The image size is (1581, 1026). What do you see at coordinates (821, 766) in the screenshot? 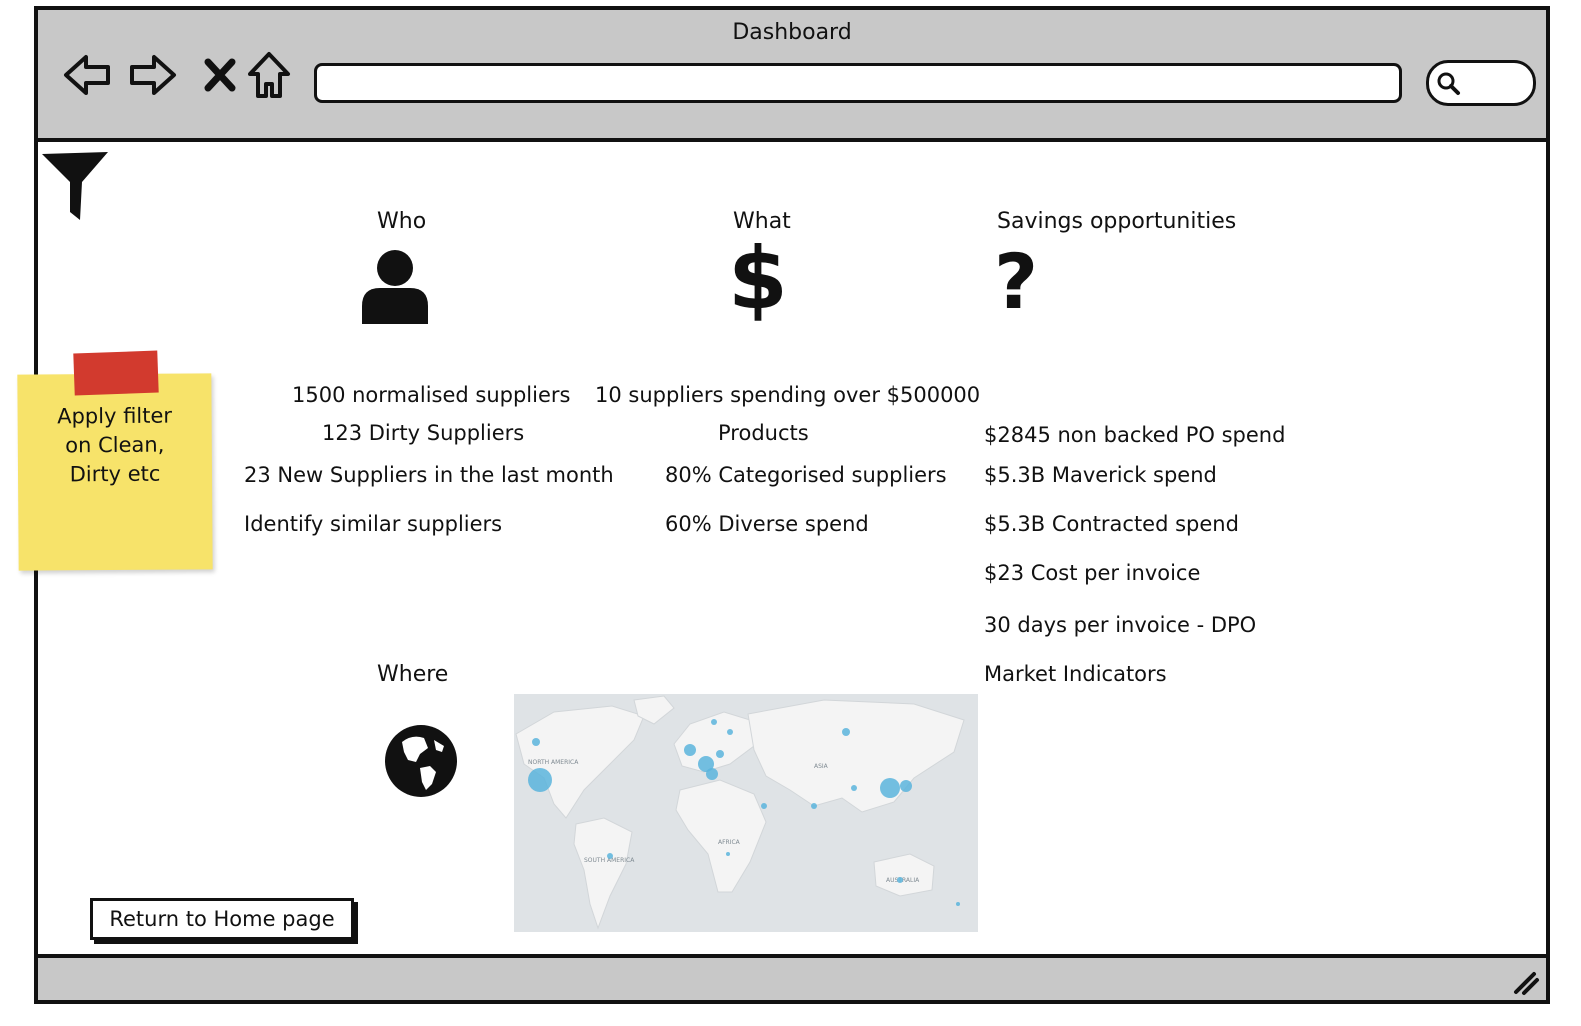
I see `map-label-asia: ASIA` at bounding box center [821, 766].